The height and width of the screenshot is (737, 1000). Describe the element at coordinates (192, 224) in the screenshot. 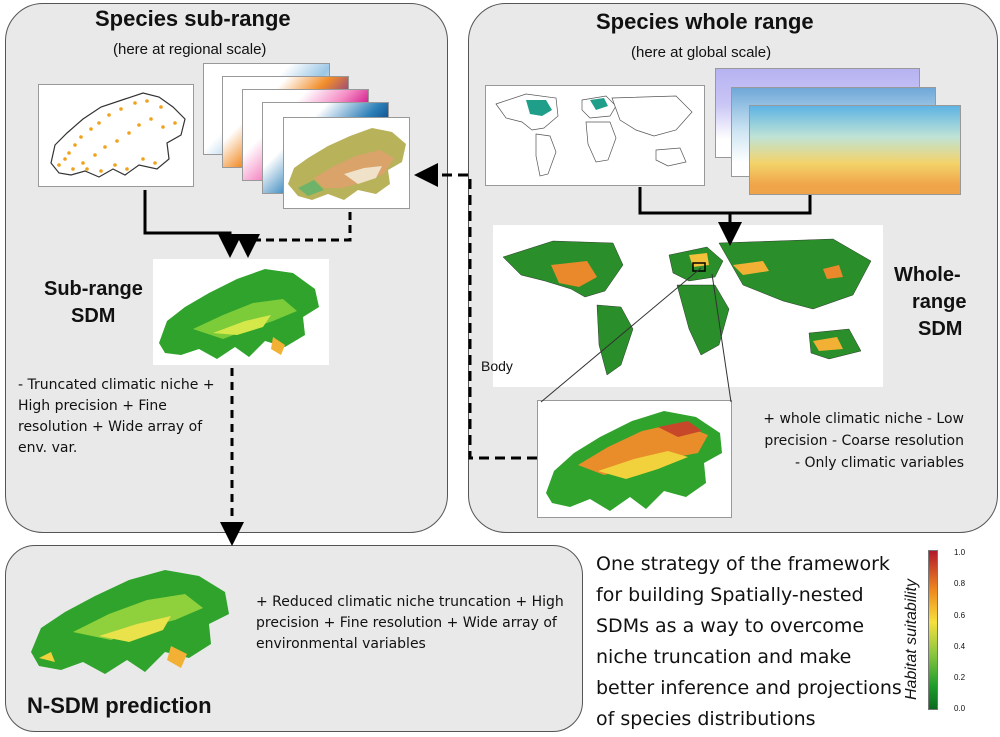

I see `sub-occurrence-to-sdm-line` at that location.